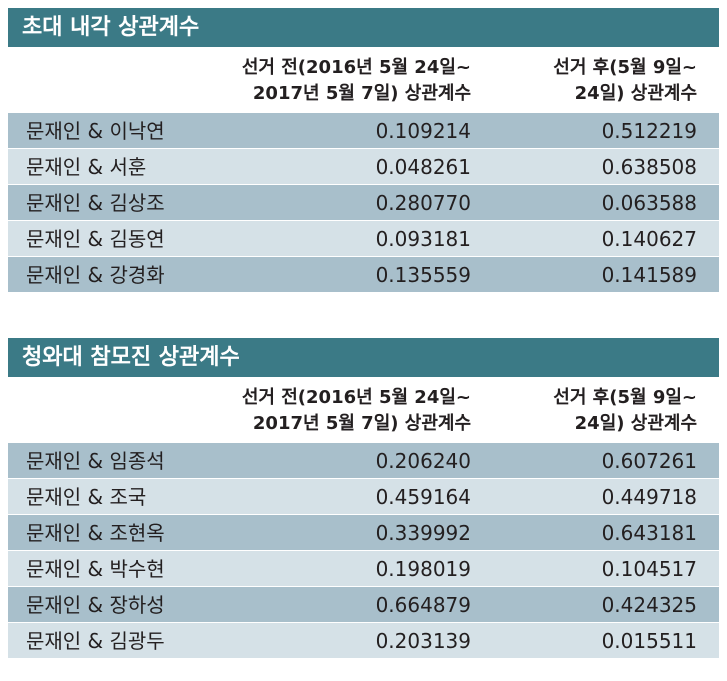 The image size is (727, 681). I want to click on table-row: 문재인 & 김상조 0.280770 0.063588, so click(363, 203).